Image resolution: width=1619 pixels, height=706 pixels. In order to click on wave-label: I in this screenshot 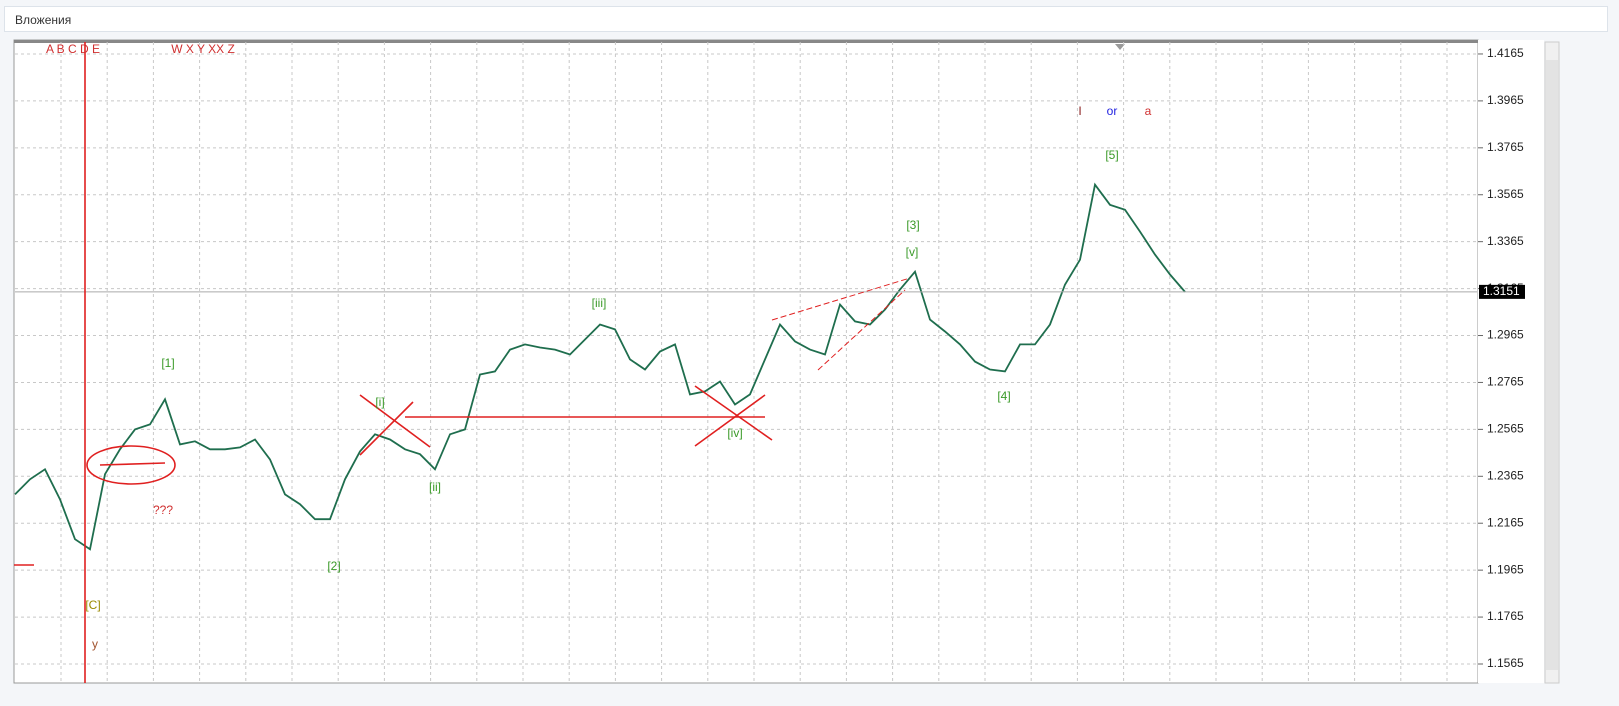, I will do `click(1079, 111)`.